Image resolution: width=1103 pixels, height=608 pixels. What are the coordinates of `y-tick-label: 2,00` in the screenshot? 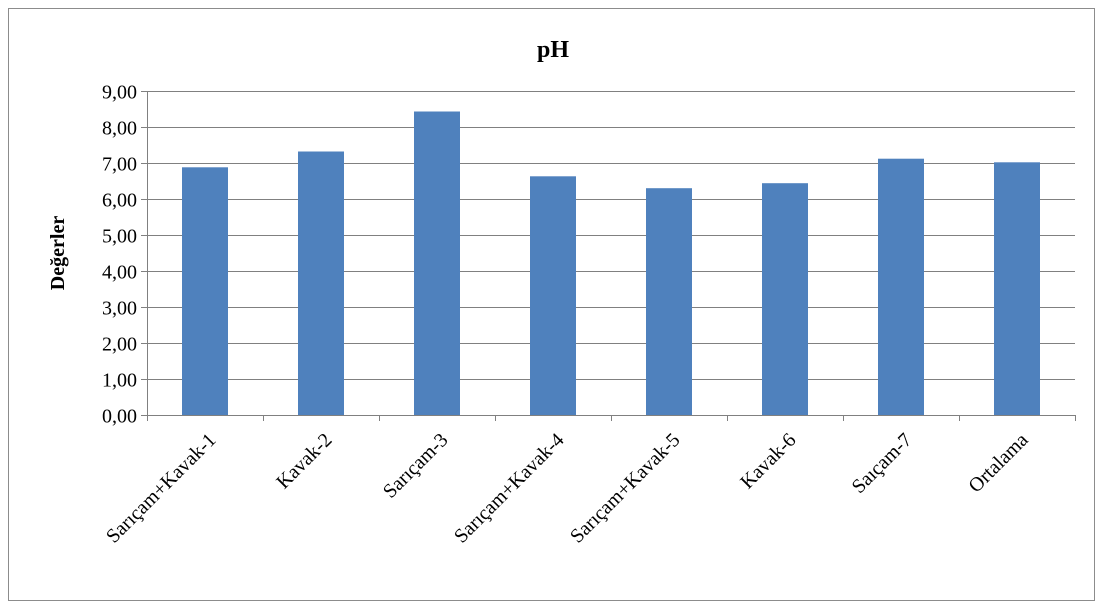 It's located at (119, 345).